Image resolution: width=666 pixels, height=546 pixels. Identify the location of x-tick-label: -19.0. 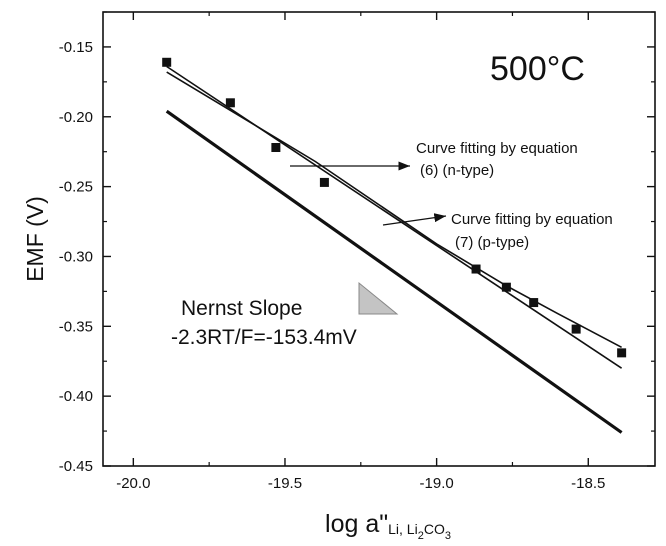
(437, 483).